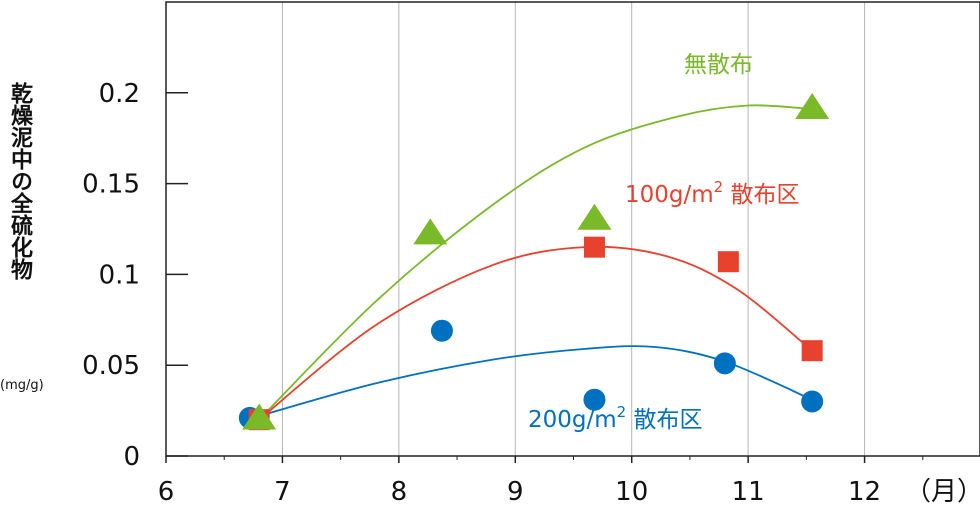 The height and width of the screenshot is (505, 980). I want to click on x-tick-label: 12, so click(864, 491).